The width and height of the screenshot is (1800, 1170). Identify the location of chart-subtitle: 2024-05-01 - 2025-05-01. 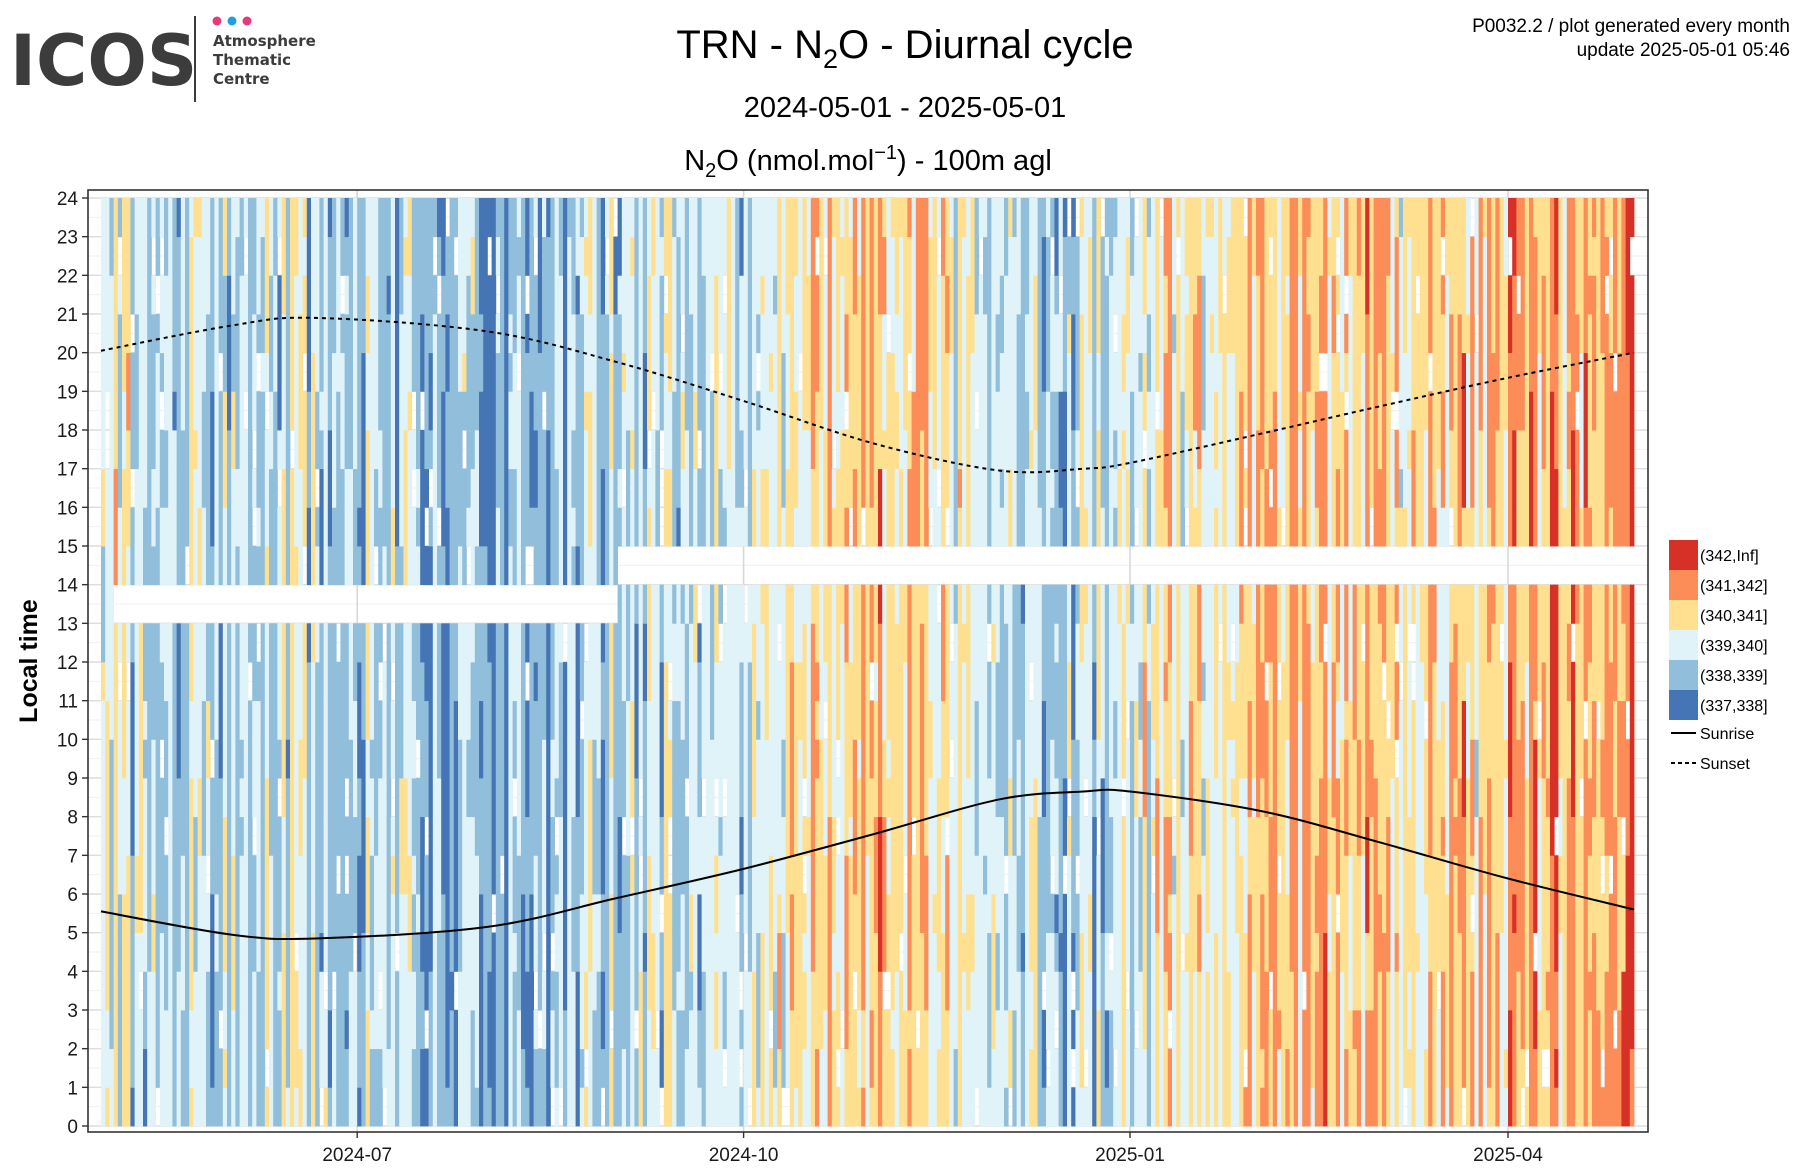
(905, 108).